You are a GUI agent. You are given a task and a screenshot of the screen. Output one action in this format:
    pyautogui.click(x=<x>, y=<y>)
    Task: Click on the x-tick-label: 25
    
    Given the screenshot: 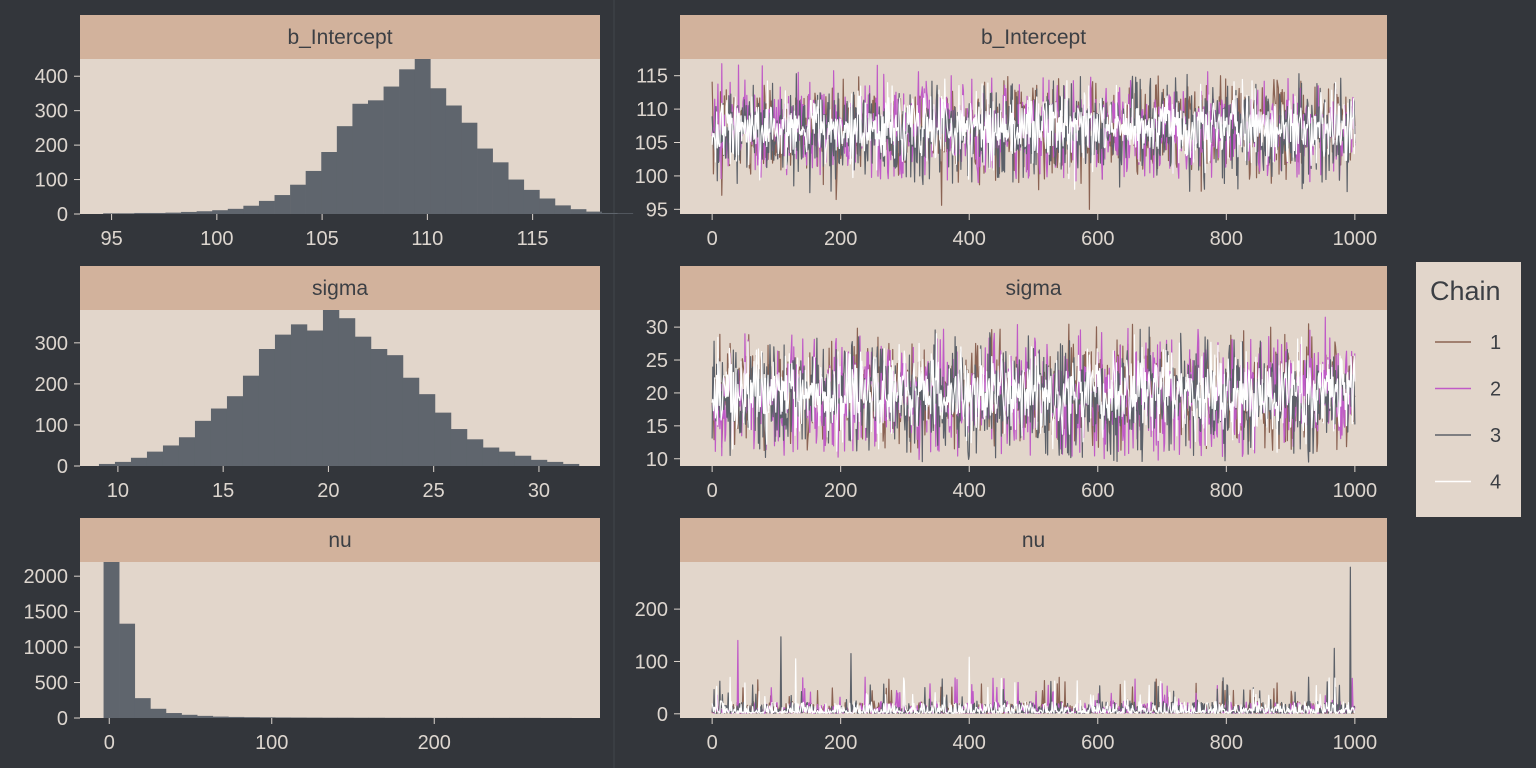 What is the action you would take?
    pyautogui.click(x=434, y=491)
    